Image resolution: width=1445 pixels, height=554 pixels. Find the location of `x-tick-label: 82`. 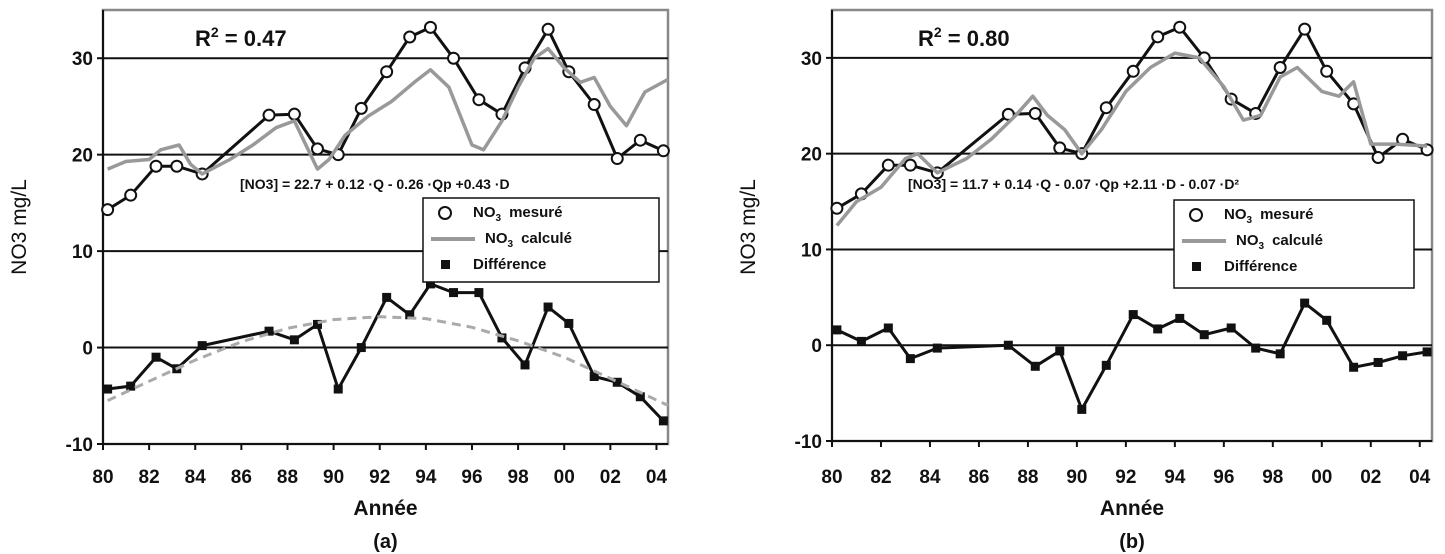

x-tick-label: 82 is located at coordinates (149, 477).